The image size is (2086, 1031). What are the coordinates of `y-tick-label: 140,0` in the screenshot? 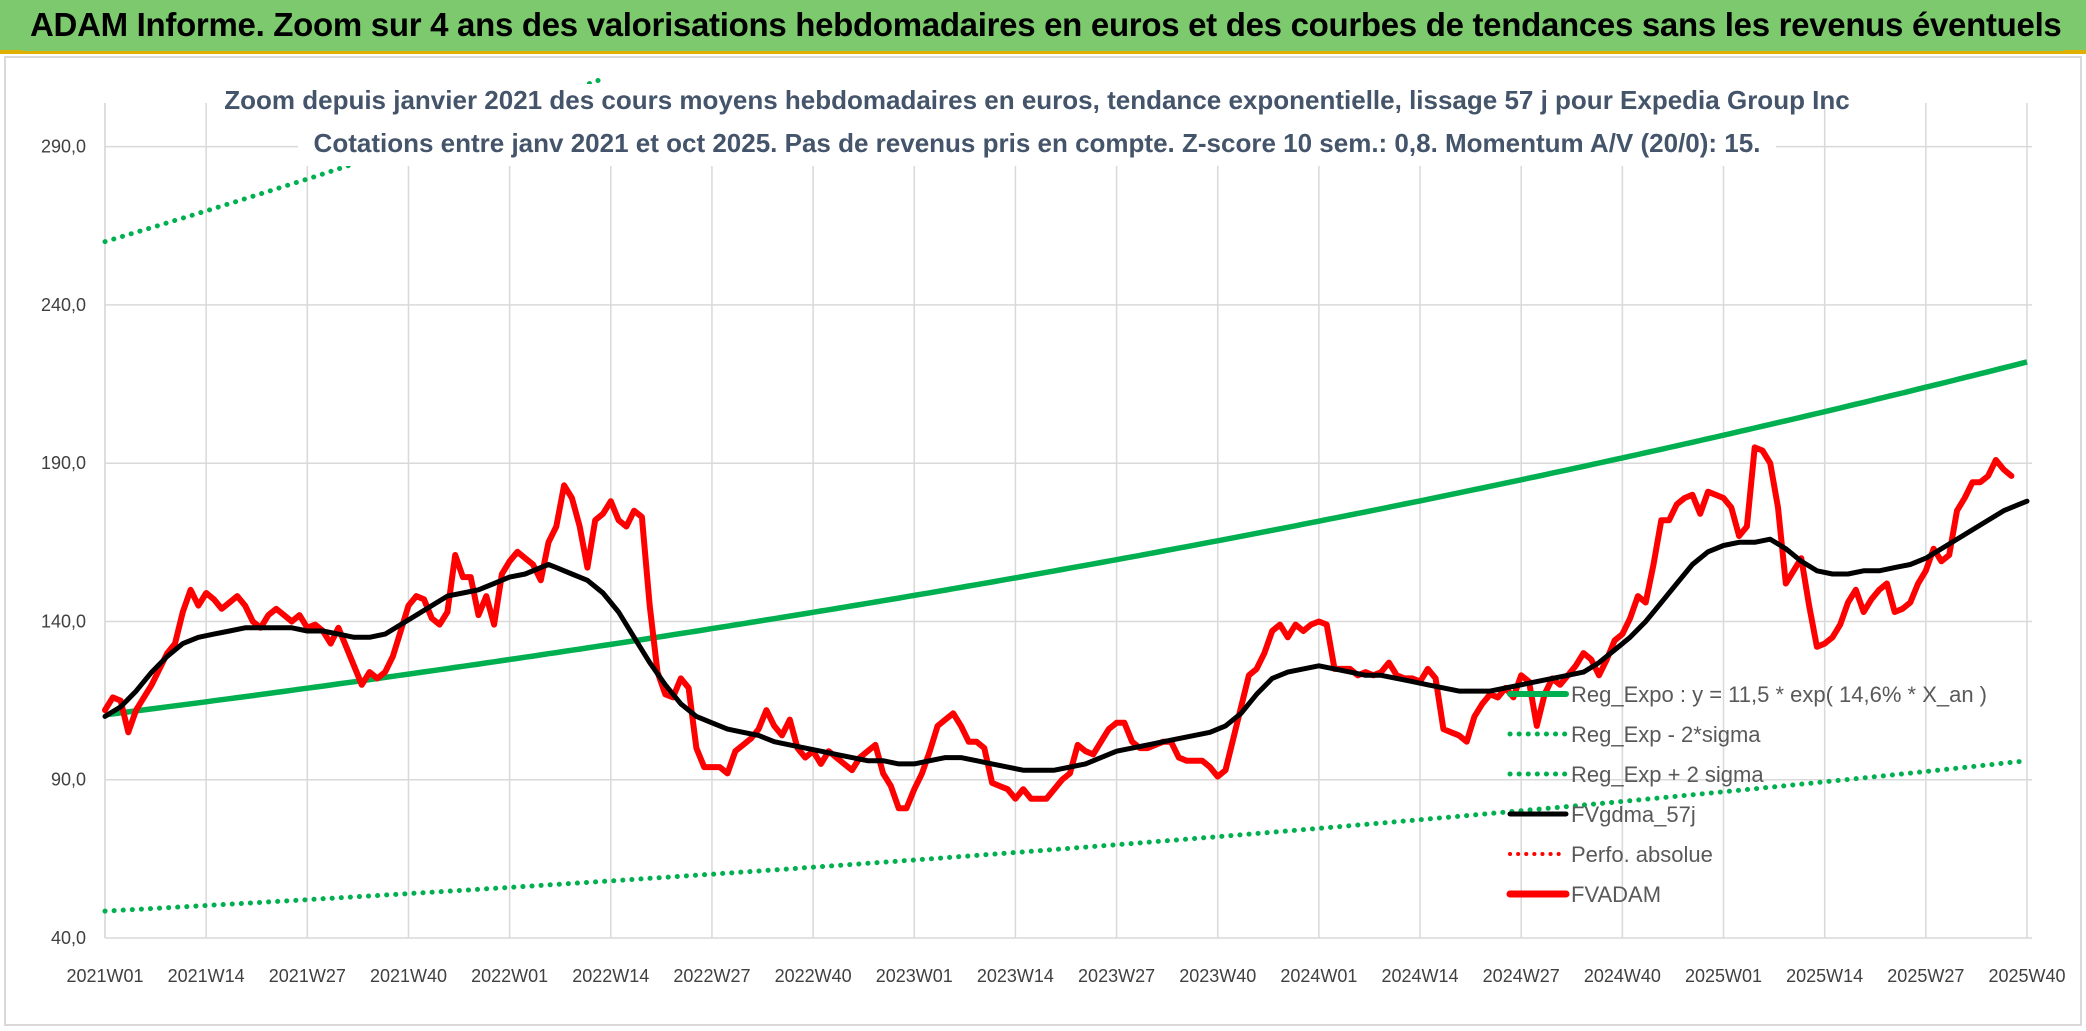 It's located at (63, 621).